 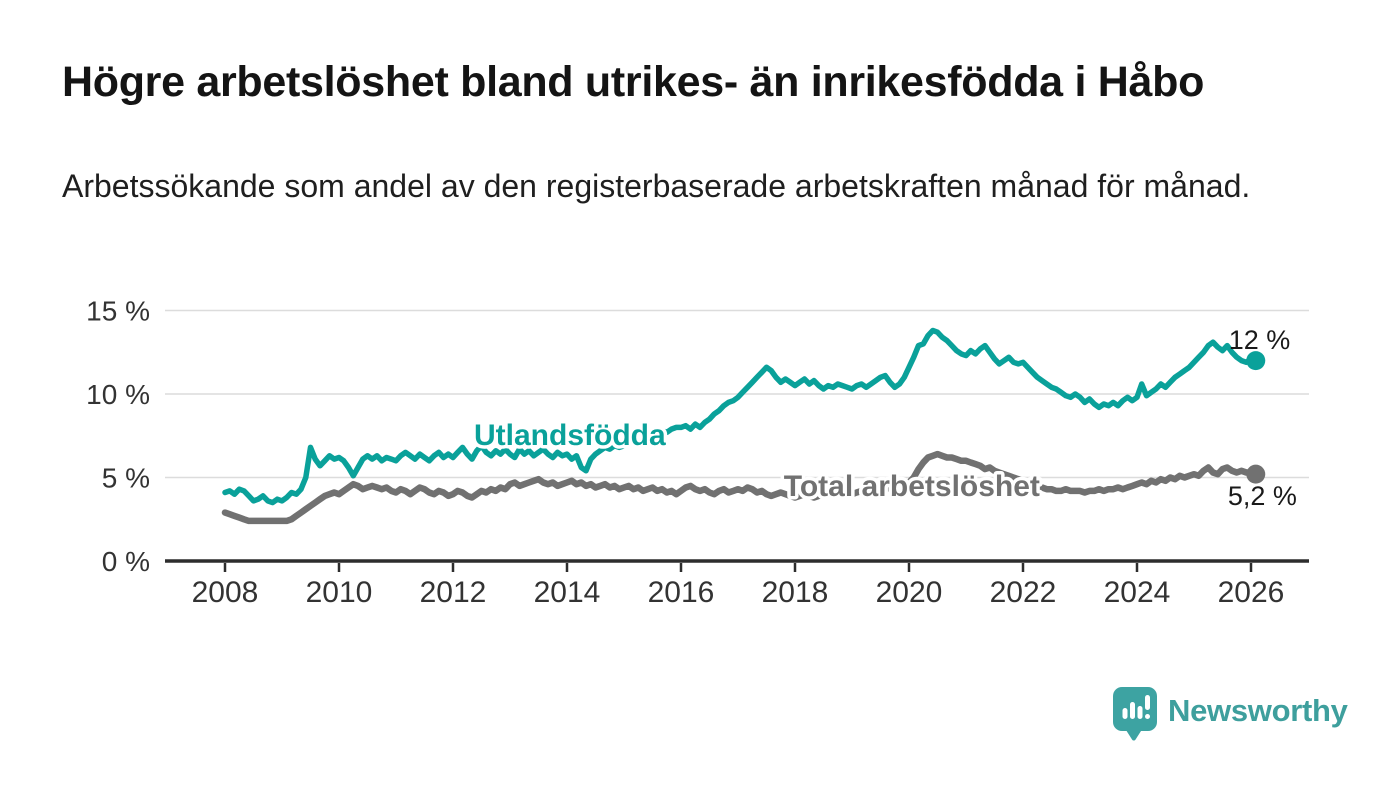 What do you see at coordinates (567, 592) in the screenshot?
I see `x-tick-label: 2014` at bounding box center [567, 592].